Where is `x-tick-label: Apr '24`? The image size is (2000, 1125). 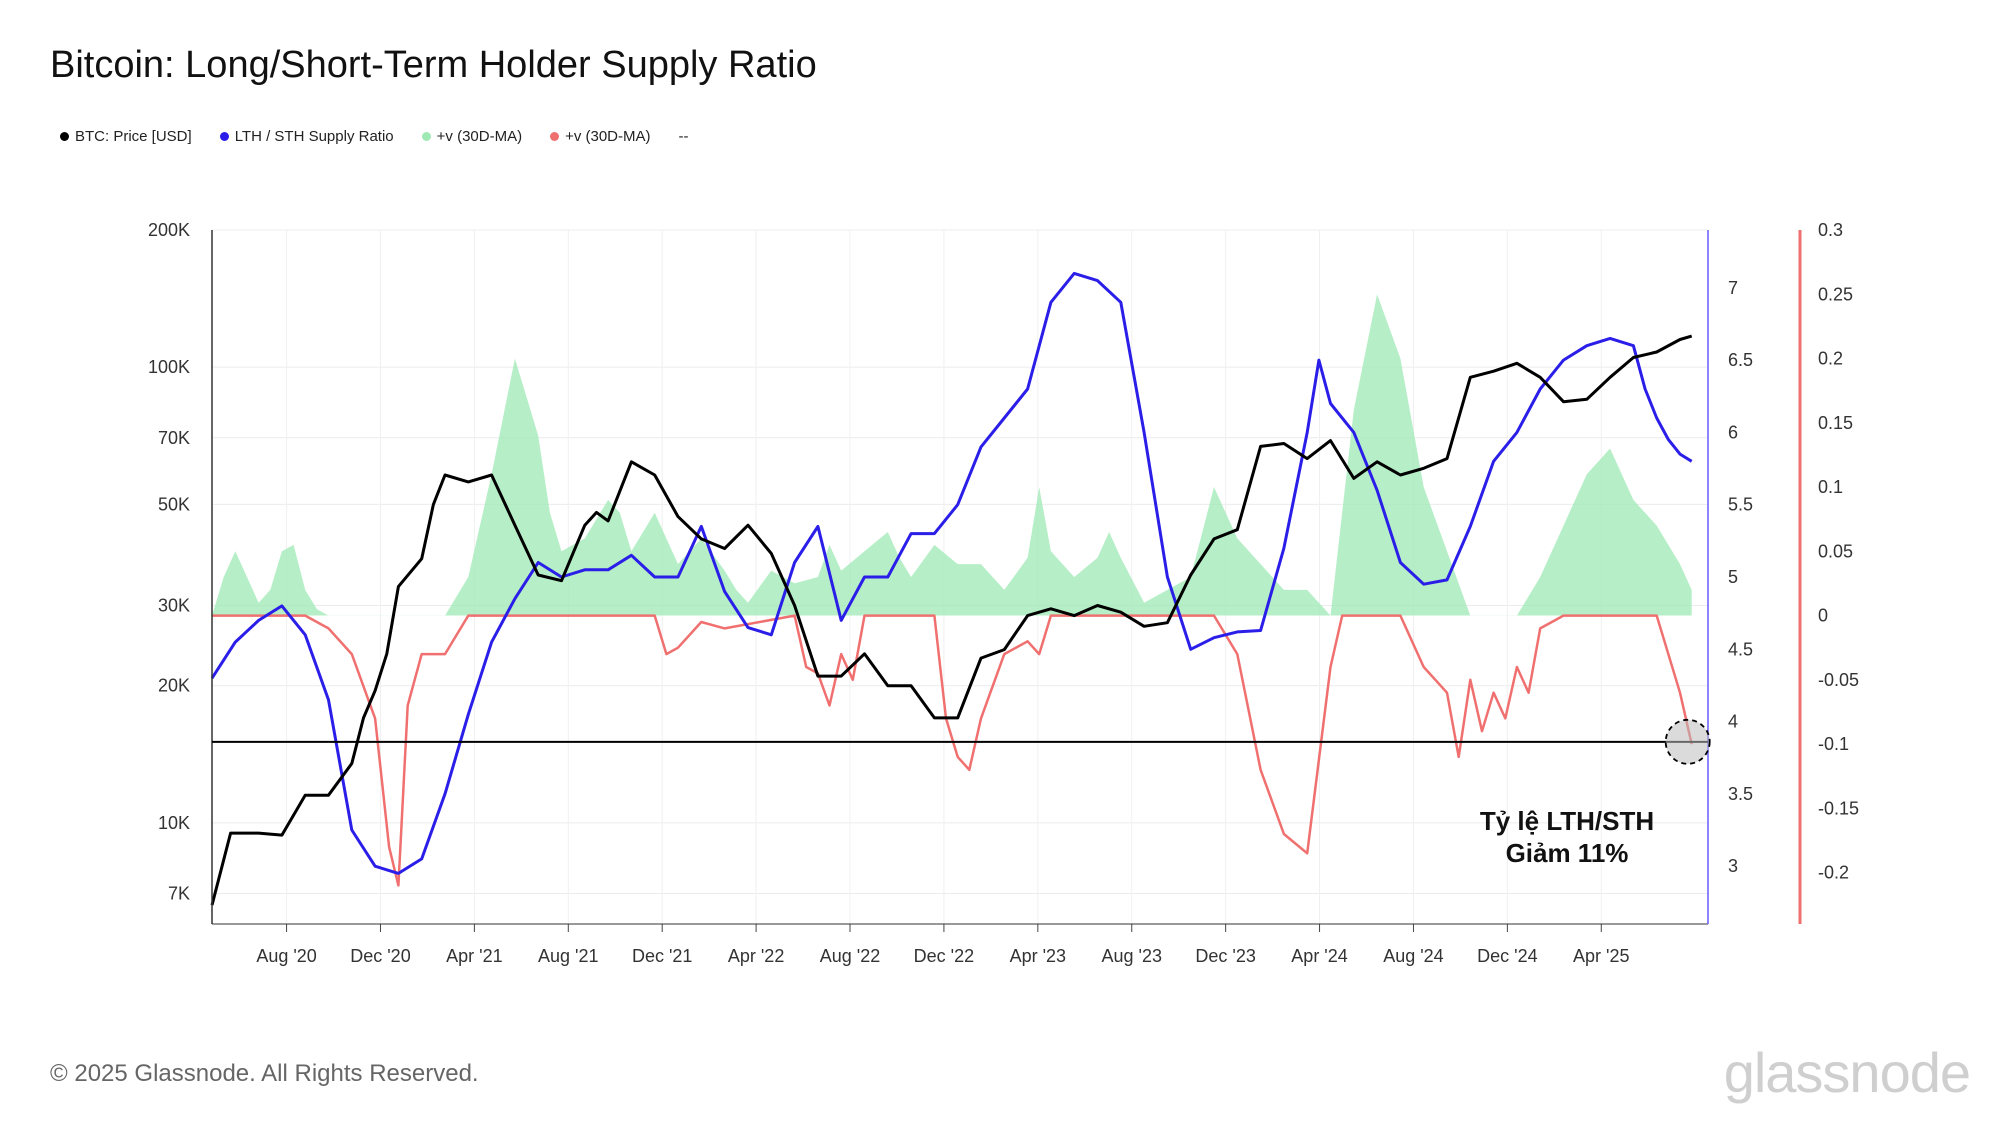
x-tick-label: Apr '24 is located at coordinates (1319, 956).